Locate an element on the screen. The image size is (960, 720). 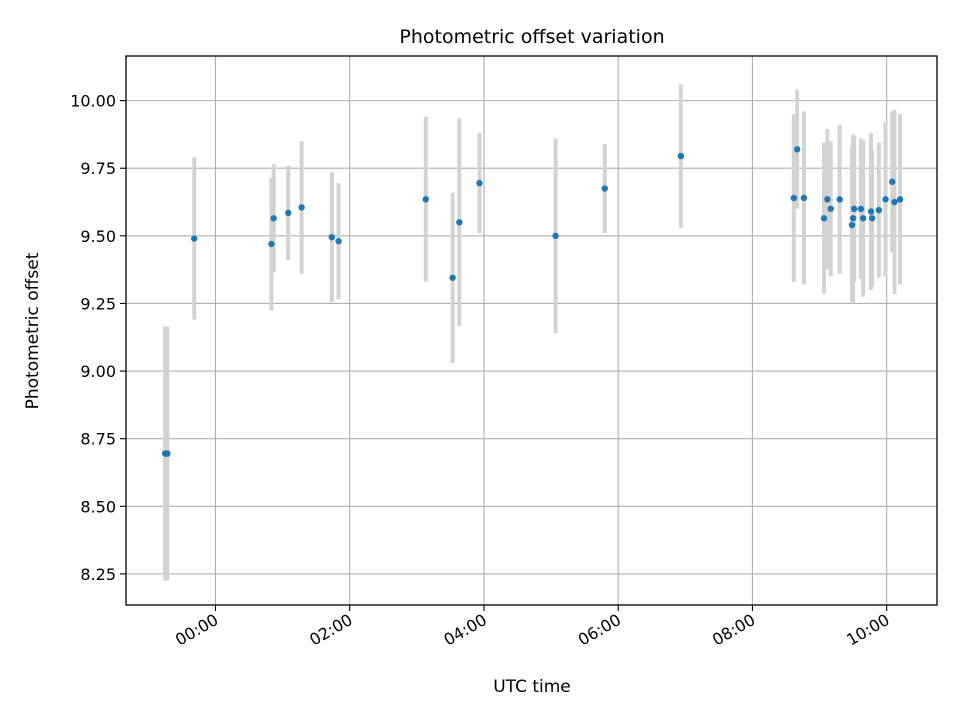
y-tick-label: 8.25 is located at coordinates (98, 574).